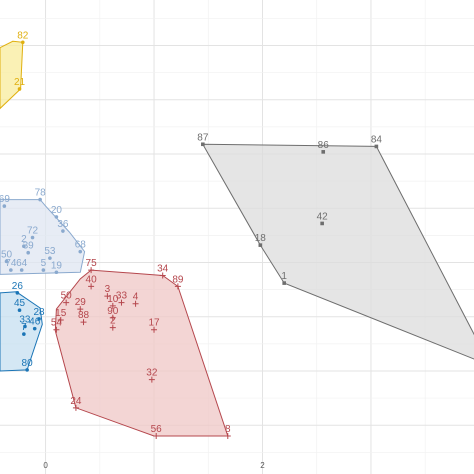 This screenshot has height=474, width=474. Describe the element at coordinates (41, 193) in the screenshot. I see `data-point-label: 78` at that location.